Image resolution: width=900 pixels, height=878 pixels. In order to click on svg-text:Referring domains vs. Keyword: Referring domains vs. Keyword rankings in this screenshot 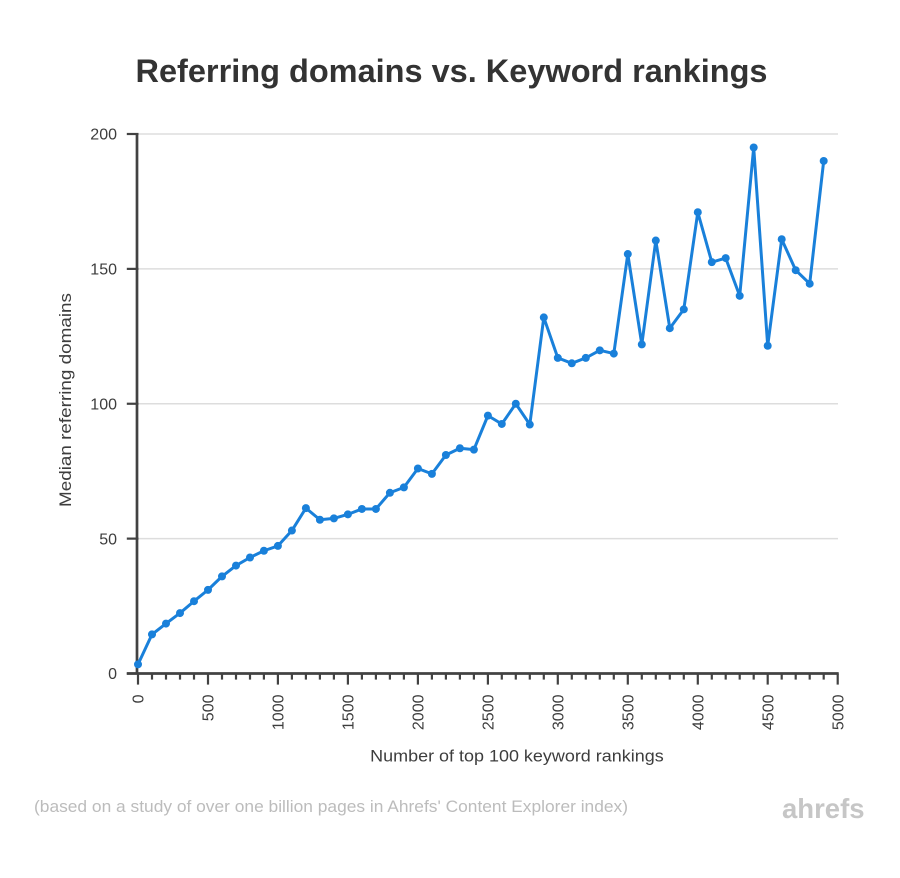, I will do `click(452, 71)`.